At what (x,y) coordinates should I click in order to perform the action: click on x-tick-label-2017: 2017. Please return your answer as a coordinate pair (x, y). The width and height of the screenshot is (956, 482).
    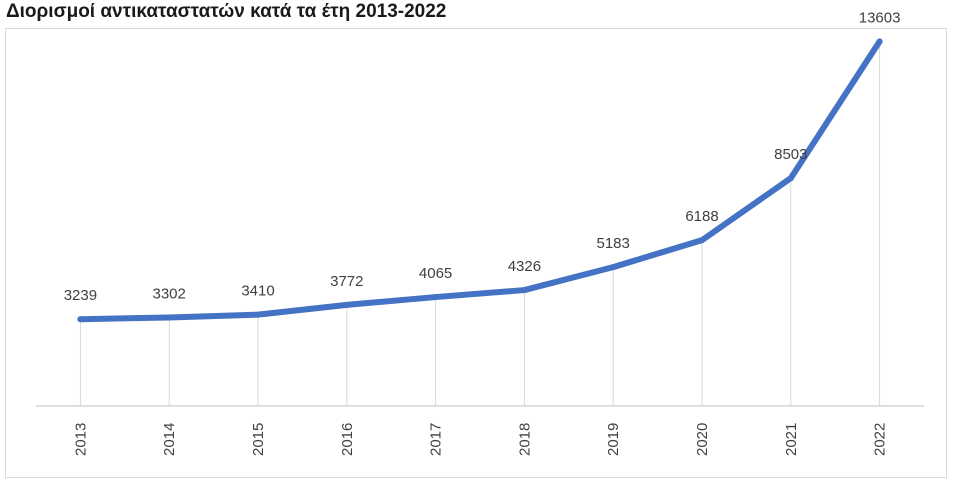
    Looking at the image, I should click on (436, 439).